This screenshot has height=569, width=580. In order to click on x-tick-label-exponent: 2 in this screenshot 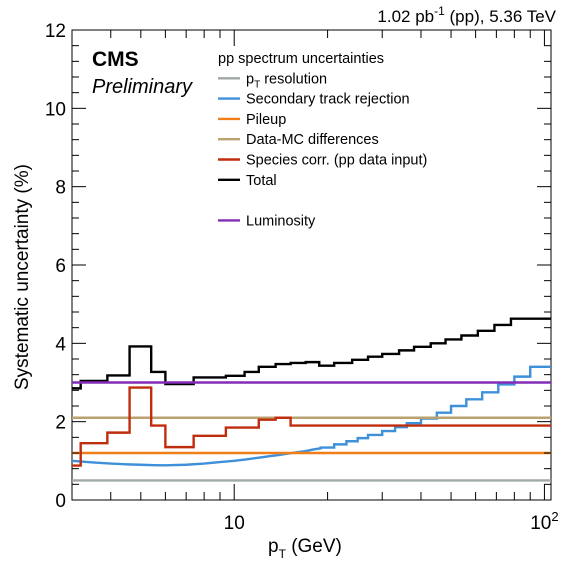, I will do `click(554, 516)`.